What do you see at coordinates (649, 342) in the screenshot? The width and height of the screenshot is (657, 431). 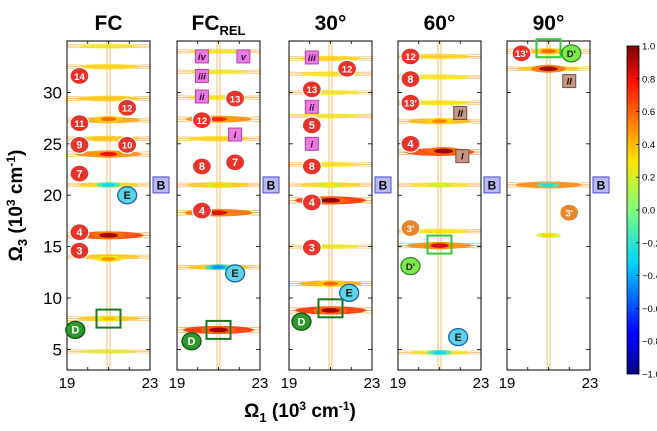 I see `colorbar-tick-label: −0.8` at bounding box center [649, 342].